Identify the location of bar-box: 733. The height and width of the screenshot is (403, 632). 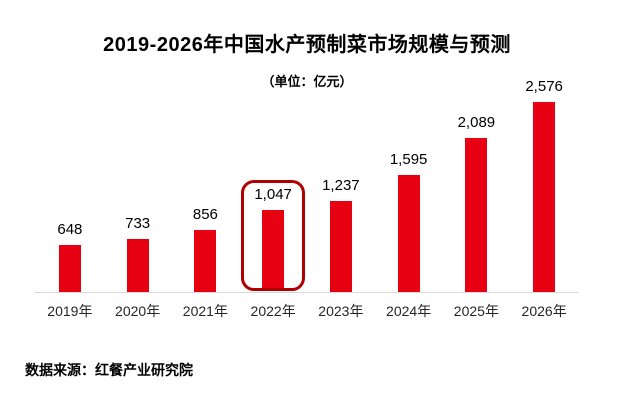
(137, 252).